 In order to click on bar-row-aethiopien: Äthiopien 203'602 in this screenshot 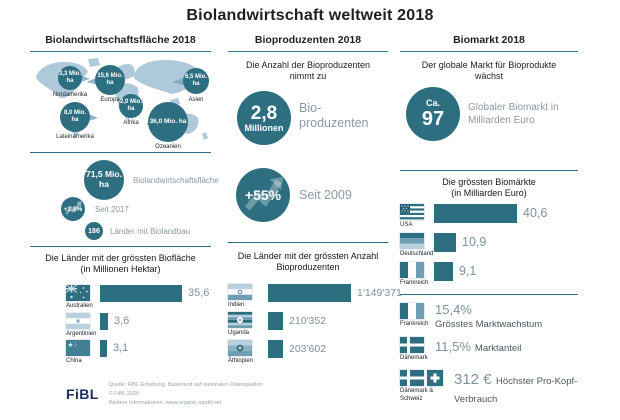, I will do `click(277, 352)`.